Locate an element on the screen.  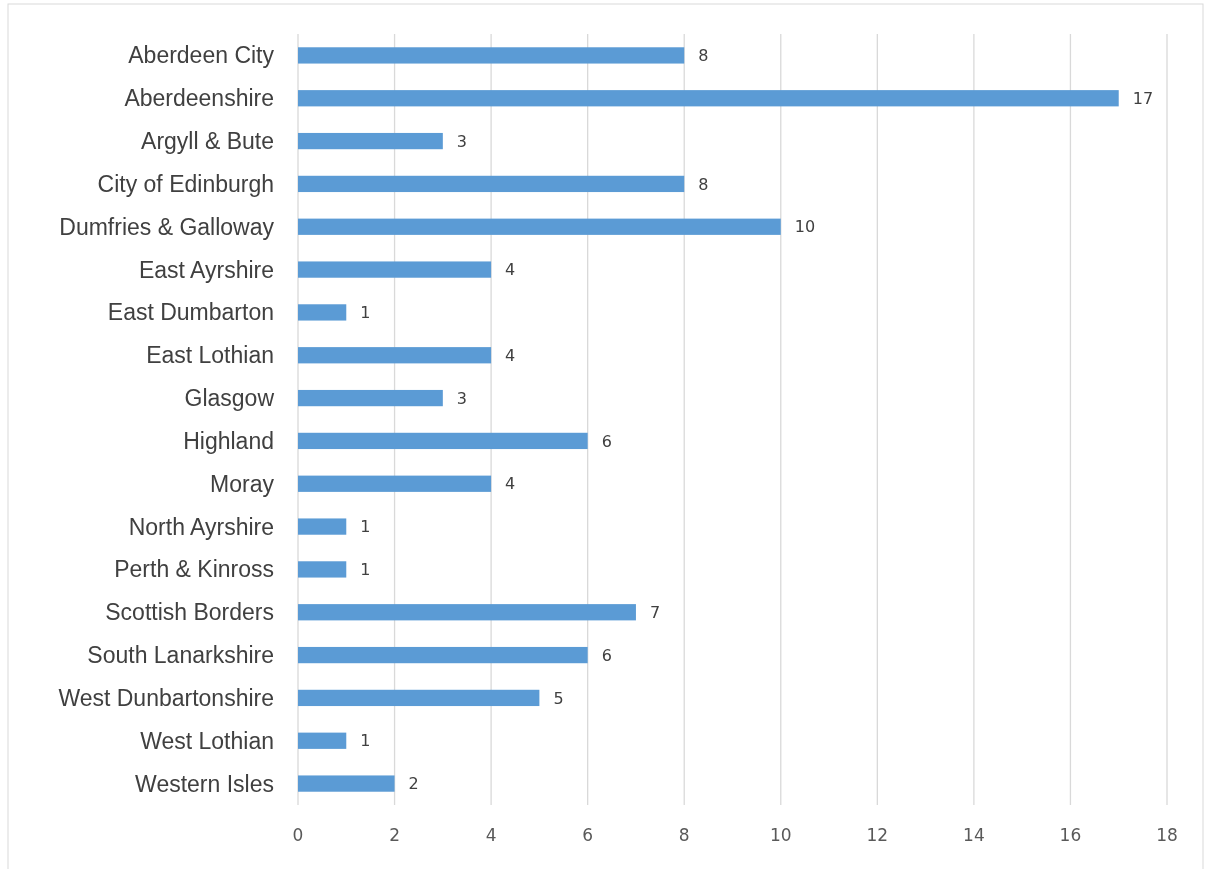
y-tick-label: Western Isles is located at coordinates (204, 783).